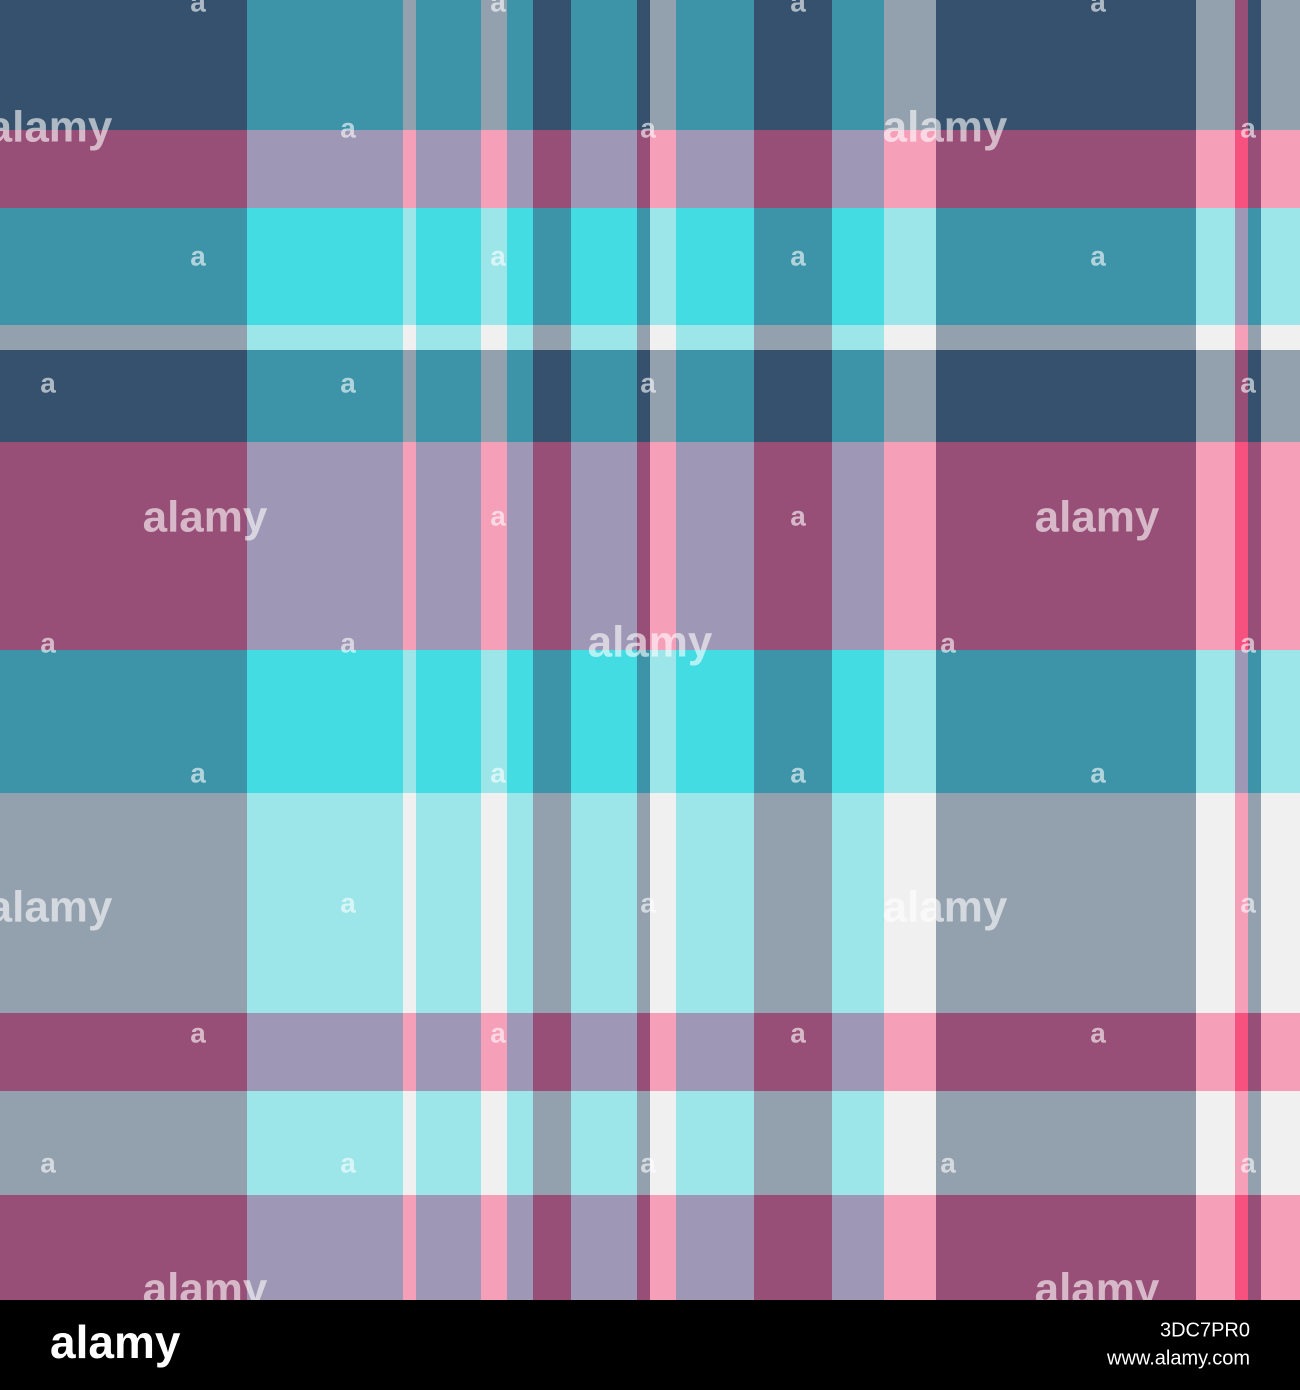  I want to click on footer-logo: alamy, so click(115, 1342).